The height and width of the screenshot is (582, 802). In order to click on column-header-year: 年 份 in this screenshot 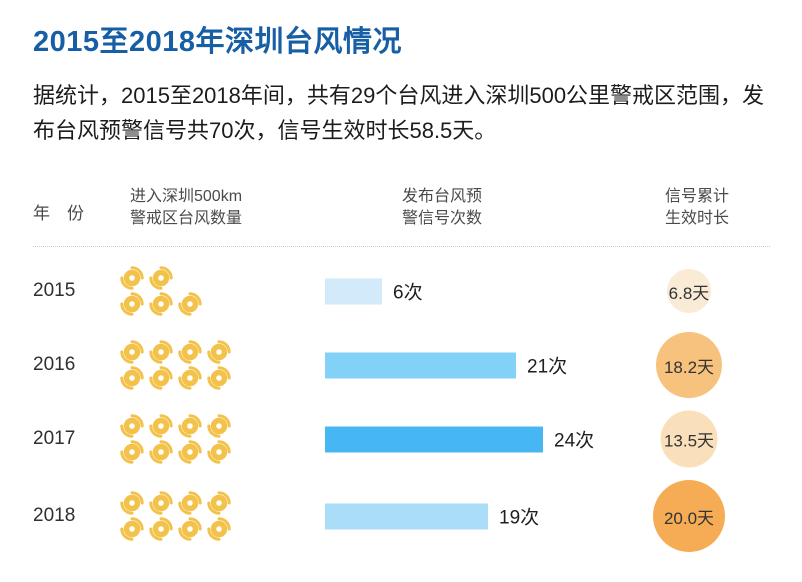, I will do `click(58, 213)`.